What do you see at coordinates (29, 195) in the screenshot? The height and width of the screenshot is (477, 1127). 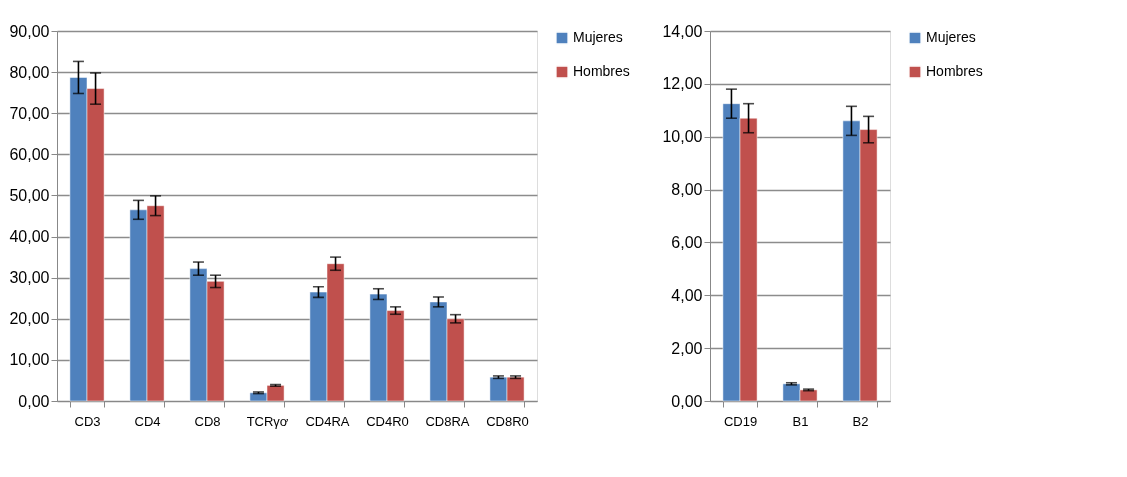 I see `y-tick-label: 50,00` at bounding box center [29, 195].